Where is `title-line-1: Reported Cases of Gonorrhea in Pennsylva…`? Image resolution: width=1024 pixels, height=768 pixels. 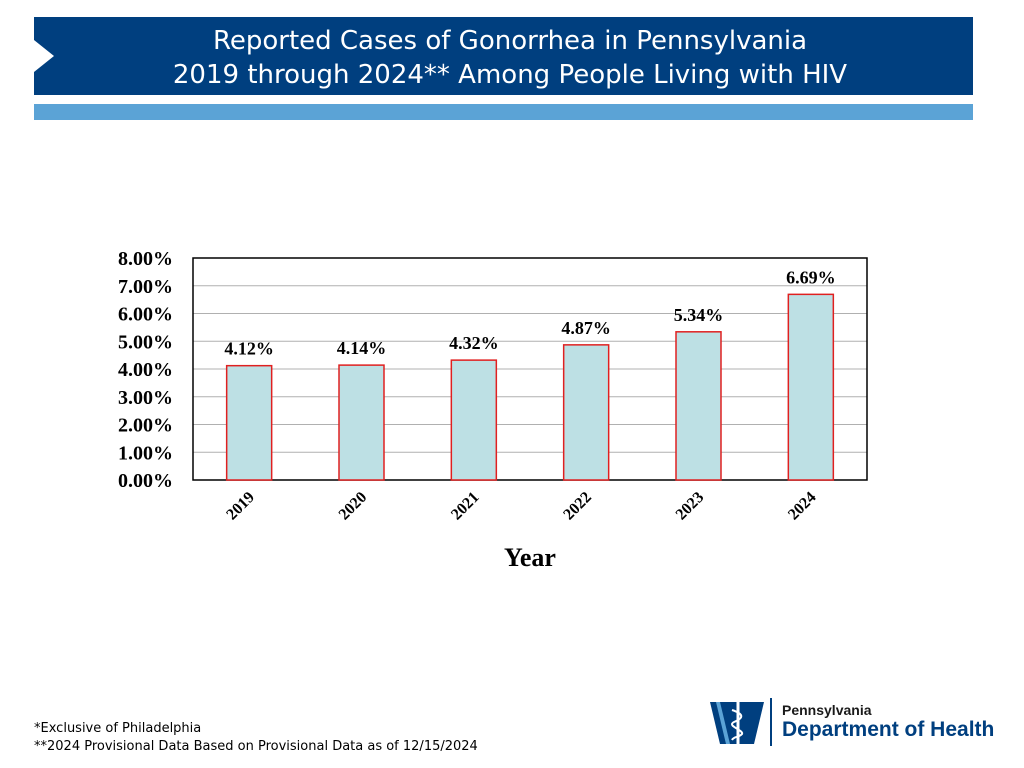
title-line-1: Reported Cases of Gonorrhea in Pennsylva… is located at coordinates (510, 41).